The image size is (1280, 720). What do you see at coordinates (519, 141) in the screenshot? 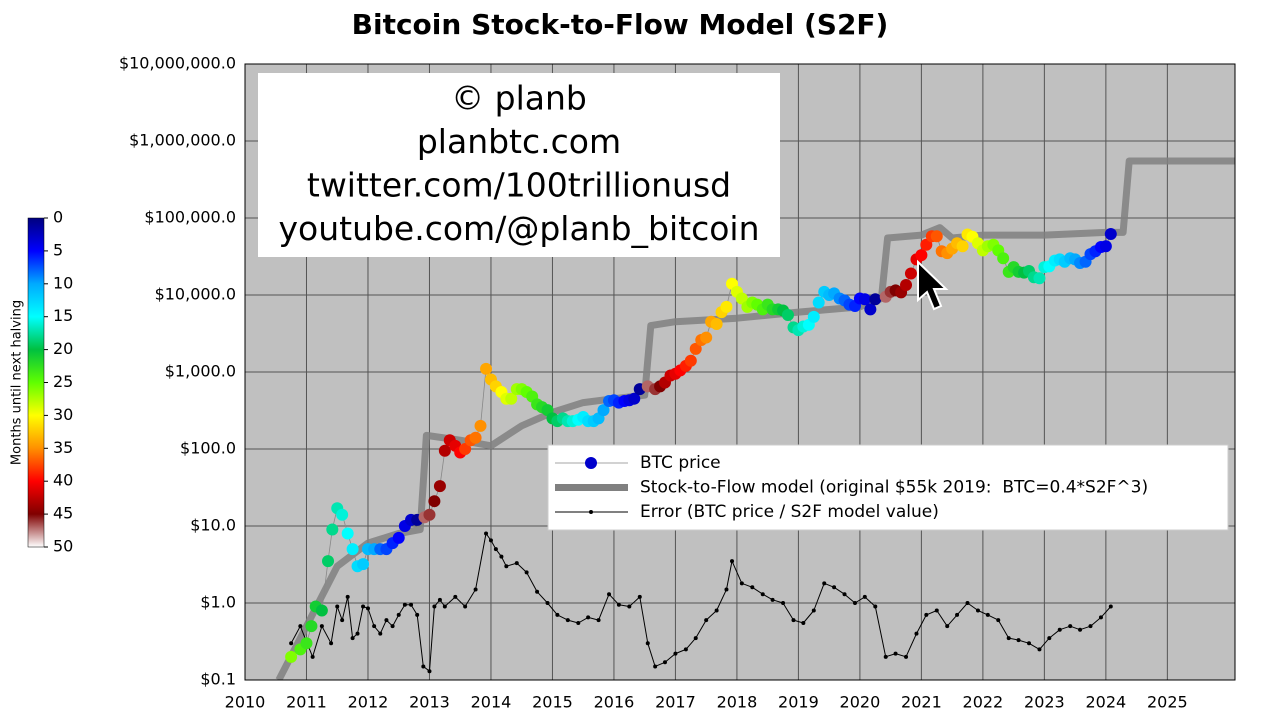
I see `watermark-text: planbtc.com` at bounding box center [519, 141].